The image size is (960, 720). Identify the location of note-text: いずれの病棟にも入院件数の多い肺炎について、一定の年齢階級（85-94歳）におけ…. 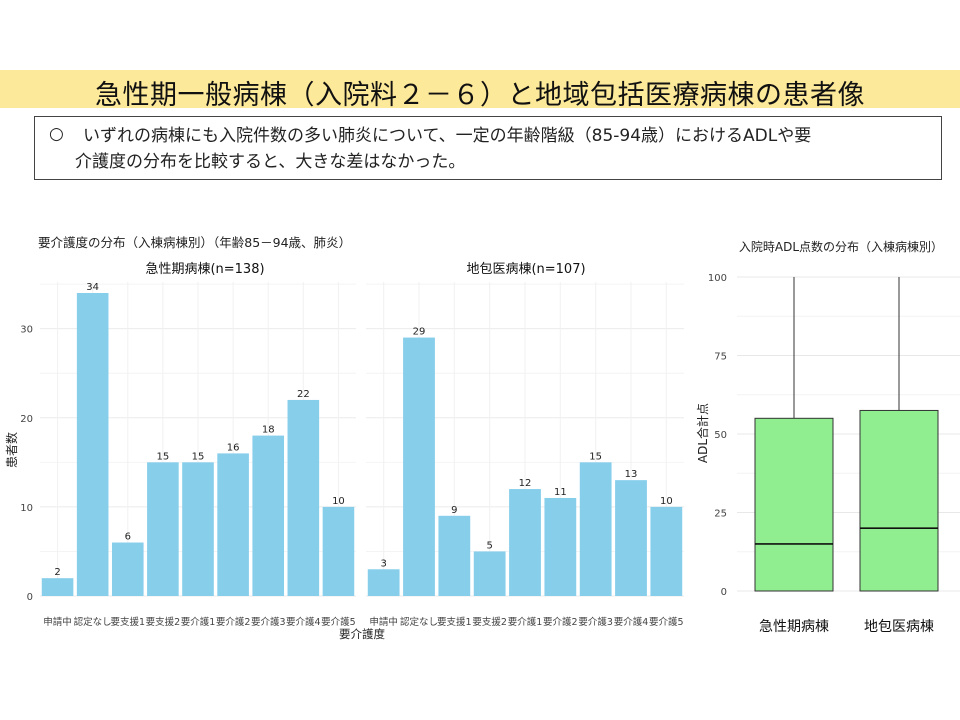
(503, 149).